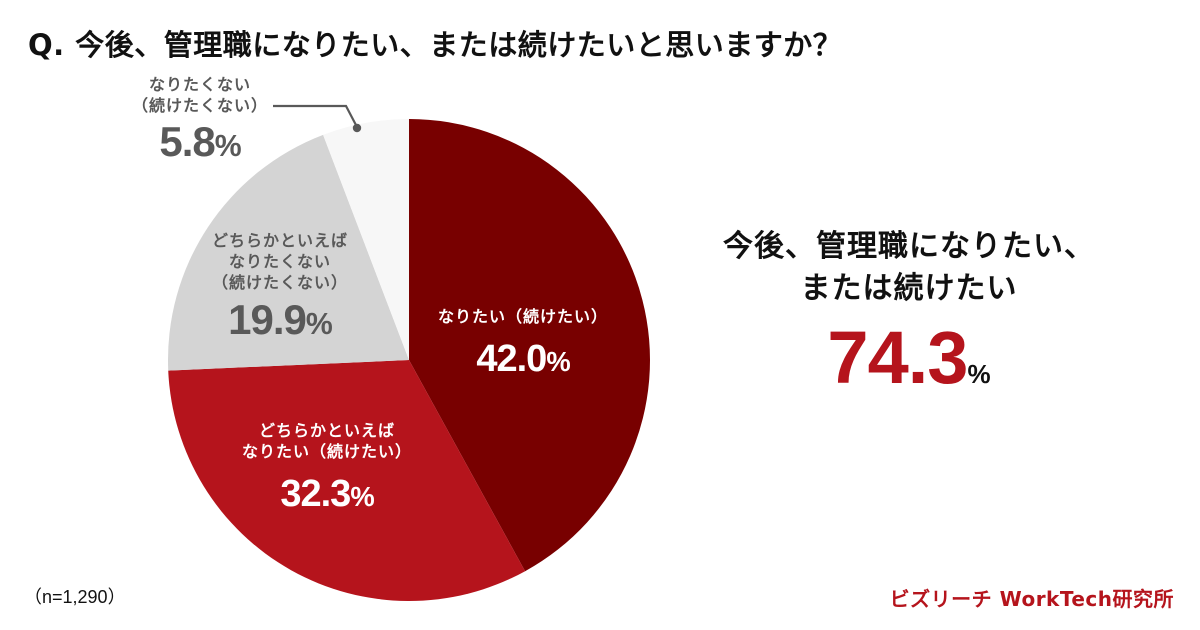  I want to click on slice-value: 5.8%, so click(200, 141).